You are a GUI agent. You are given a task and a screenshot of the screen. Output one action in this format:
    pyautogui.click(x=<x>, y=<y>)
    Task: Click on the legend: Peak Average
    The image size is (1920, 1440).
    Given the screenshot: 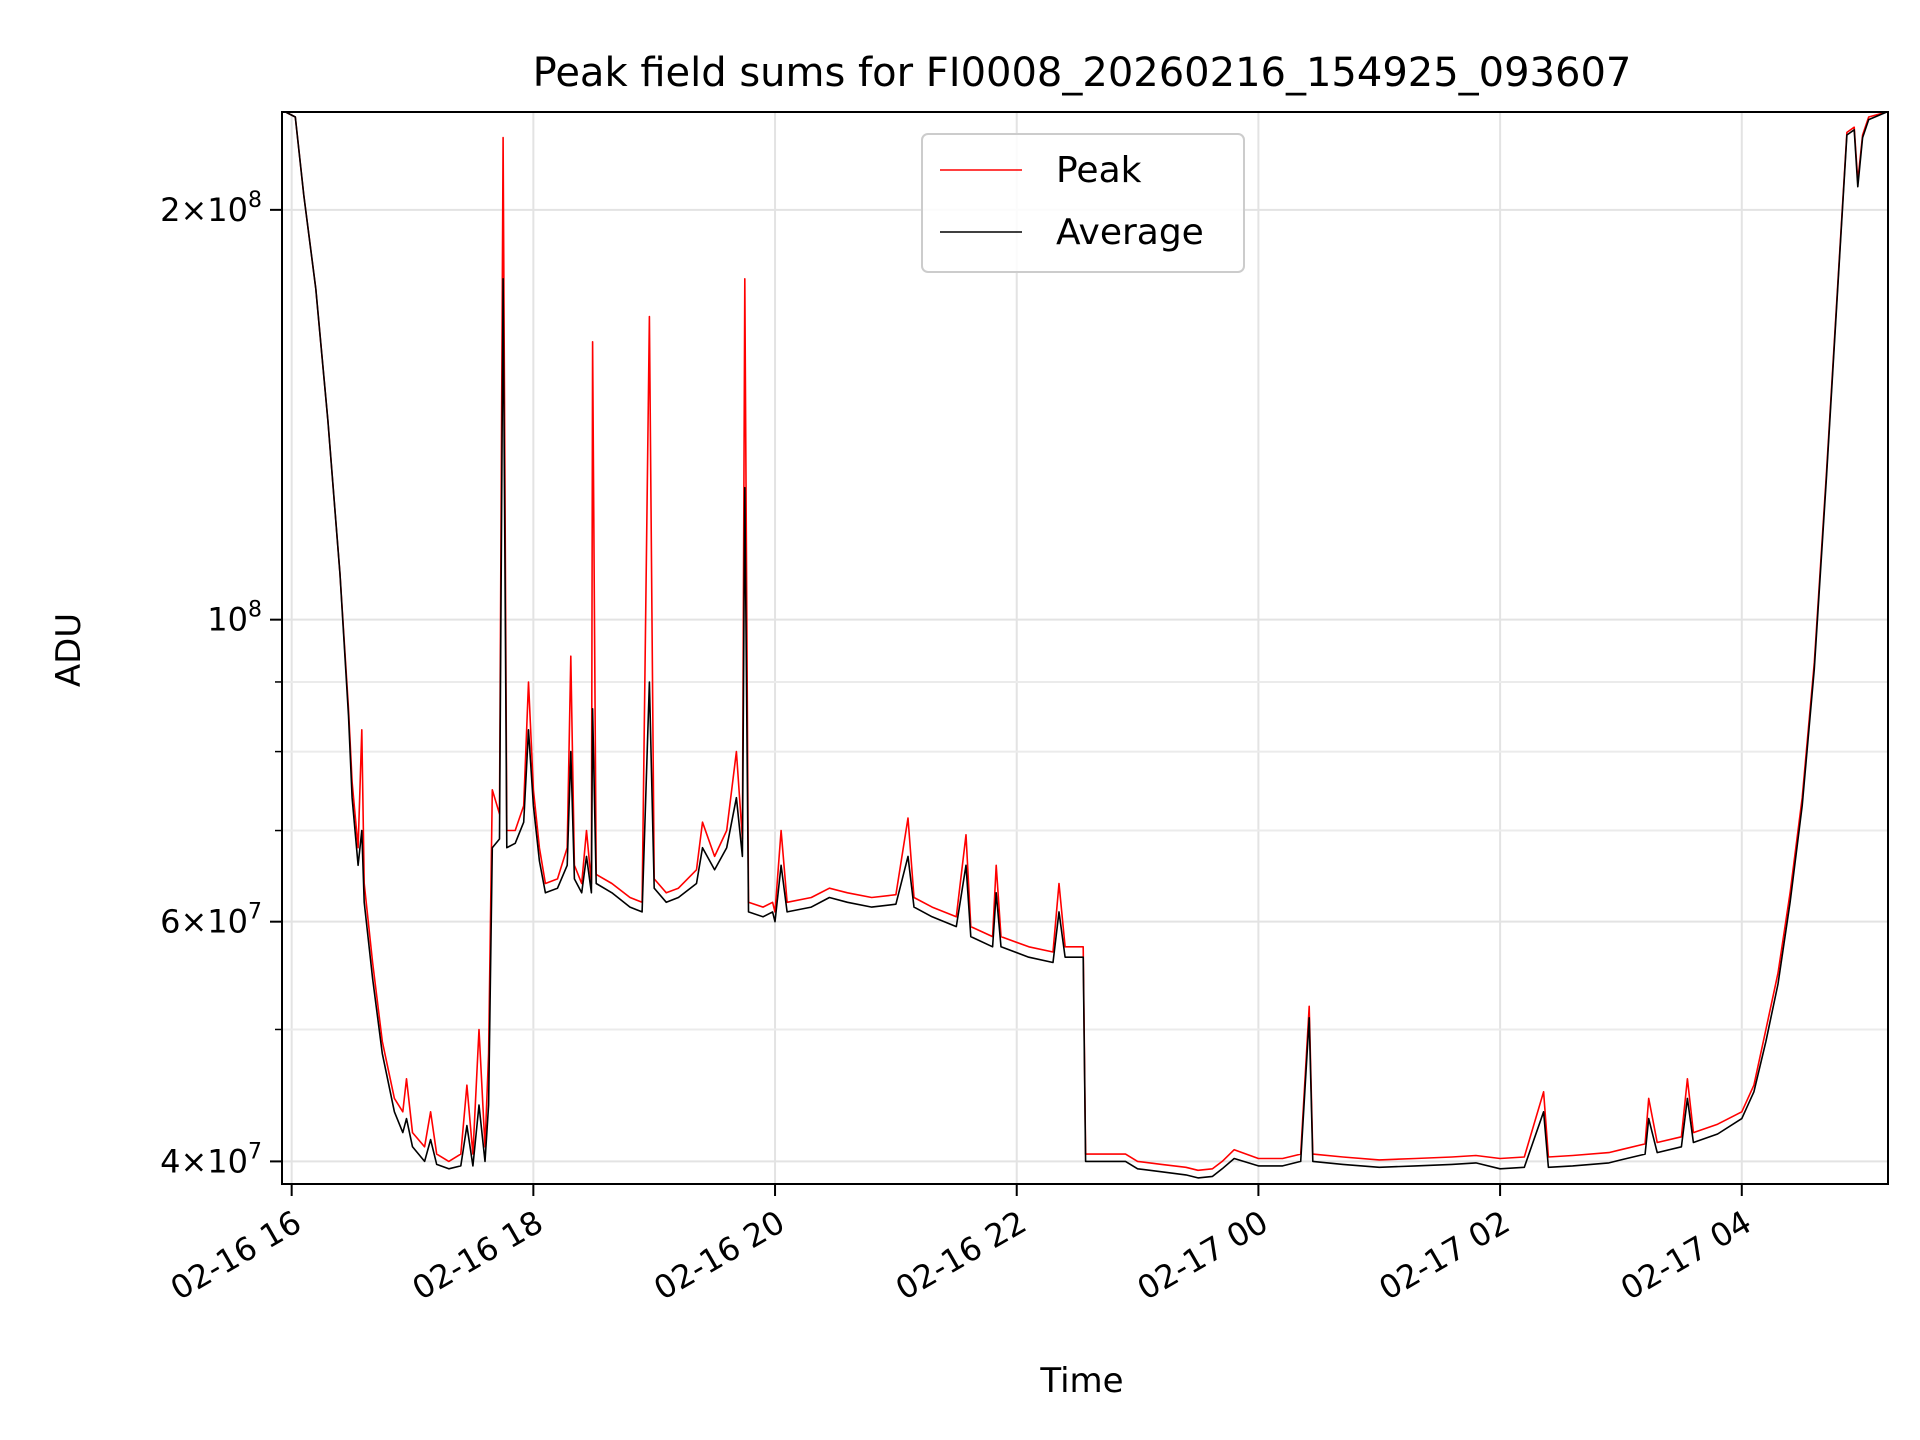 What is the action you would take?
    pyautogui.click(x=1083, y=203)
    